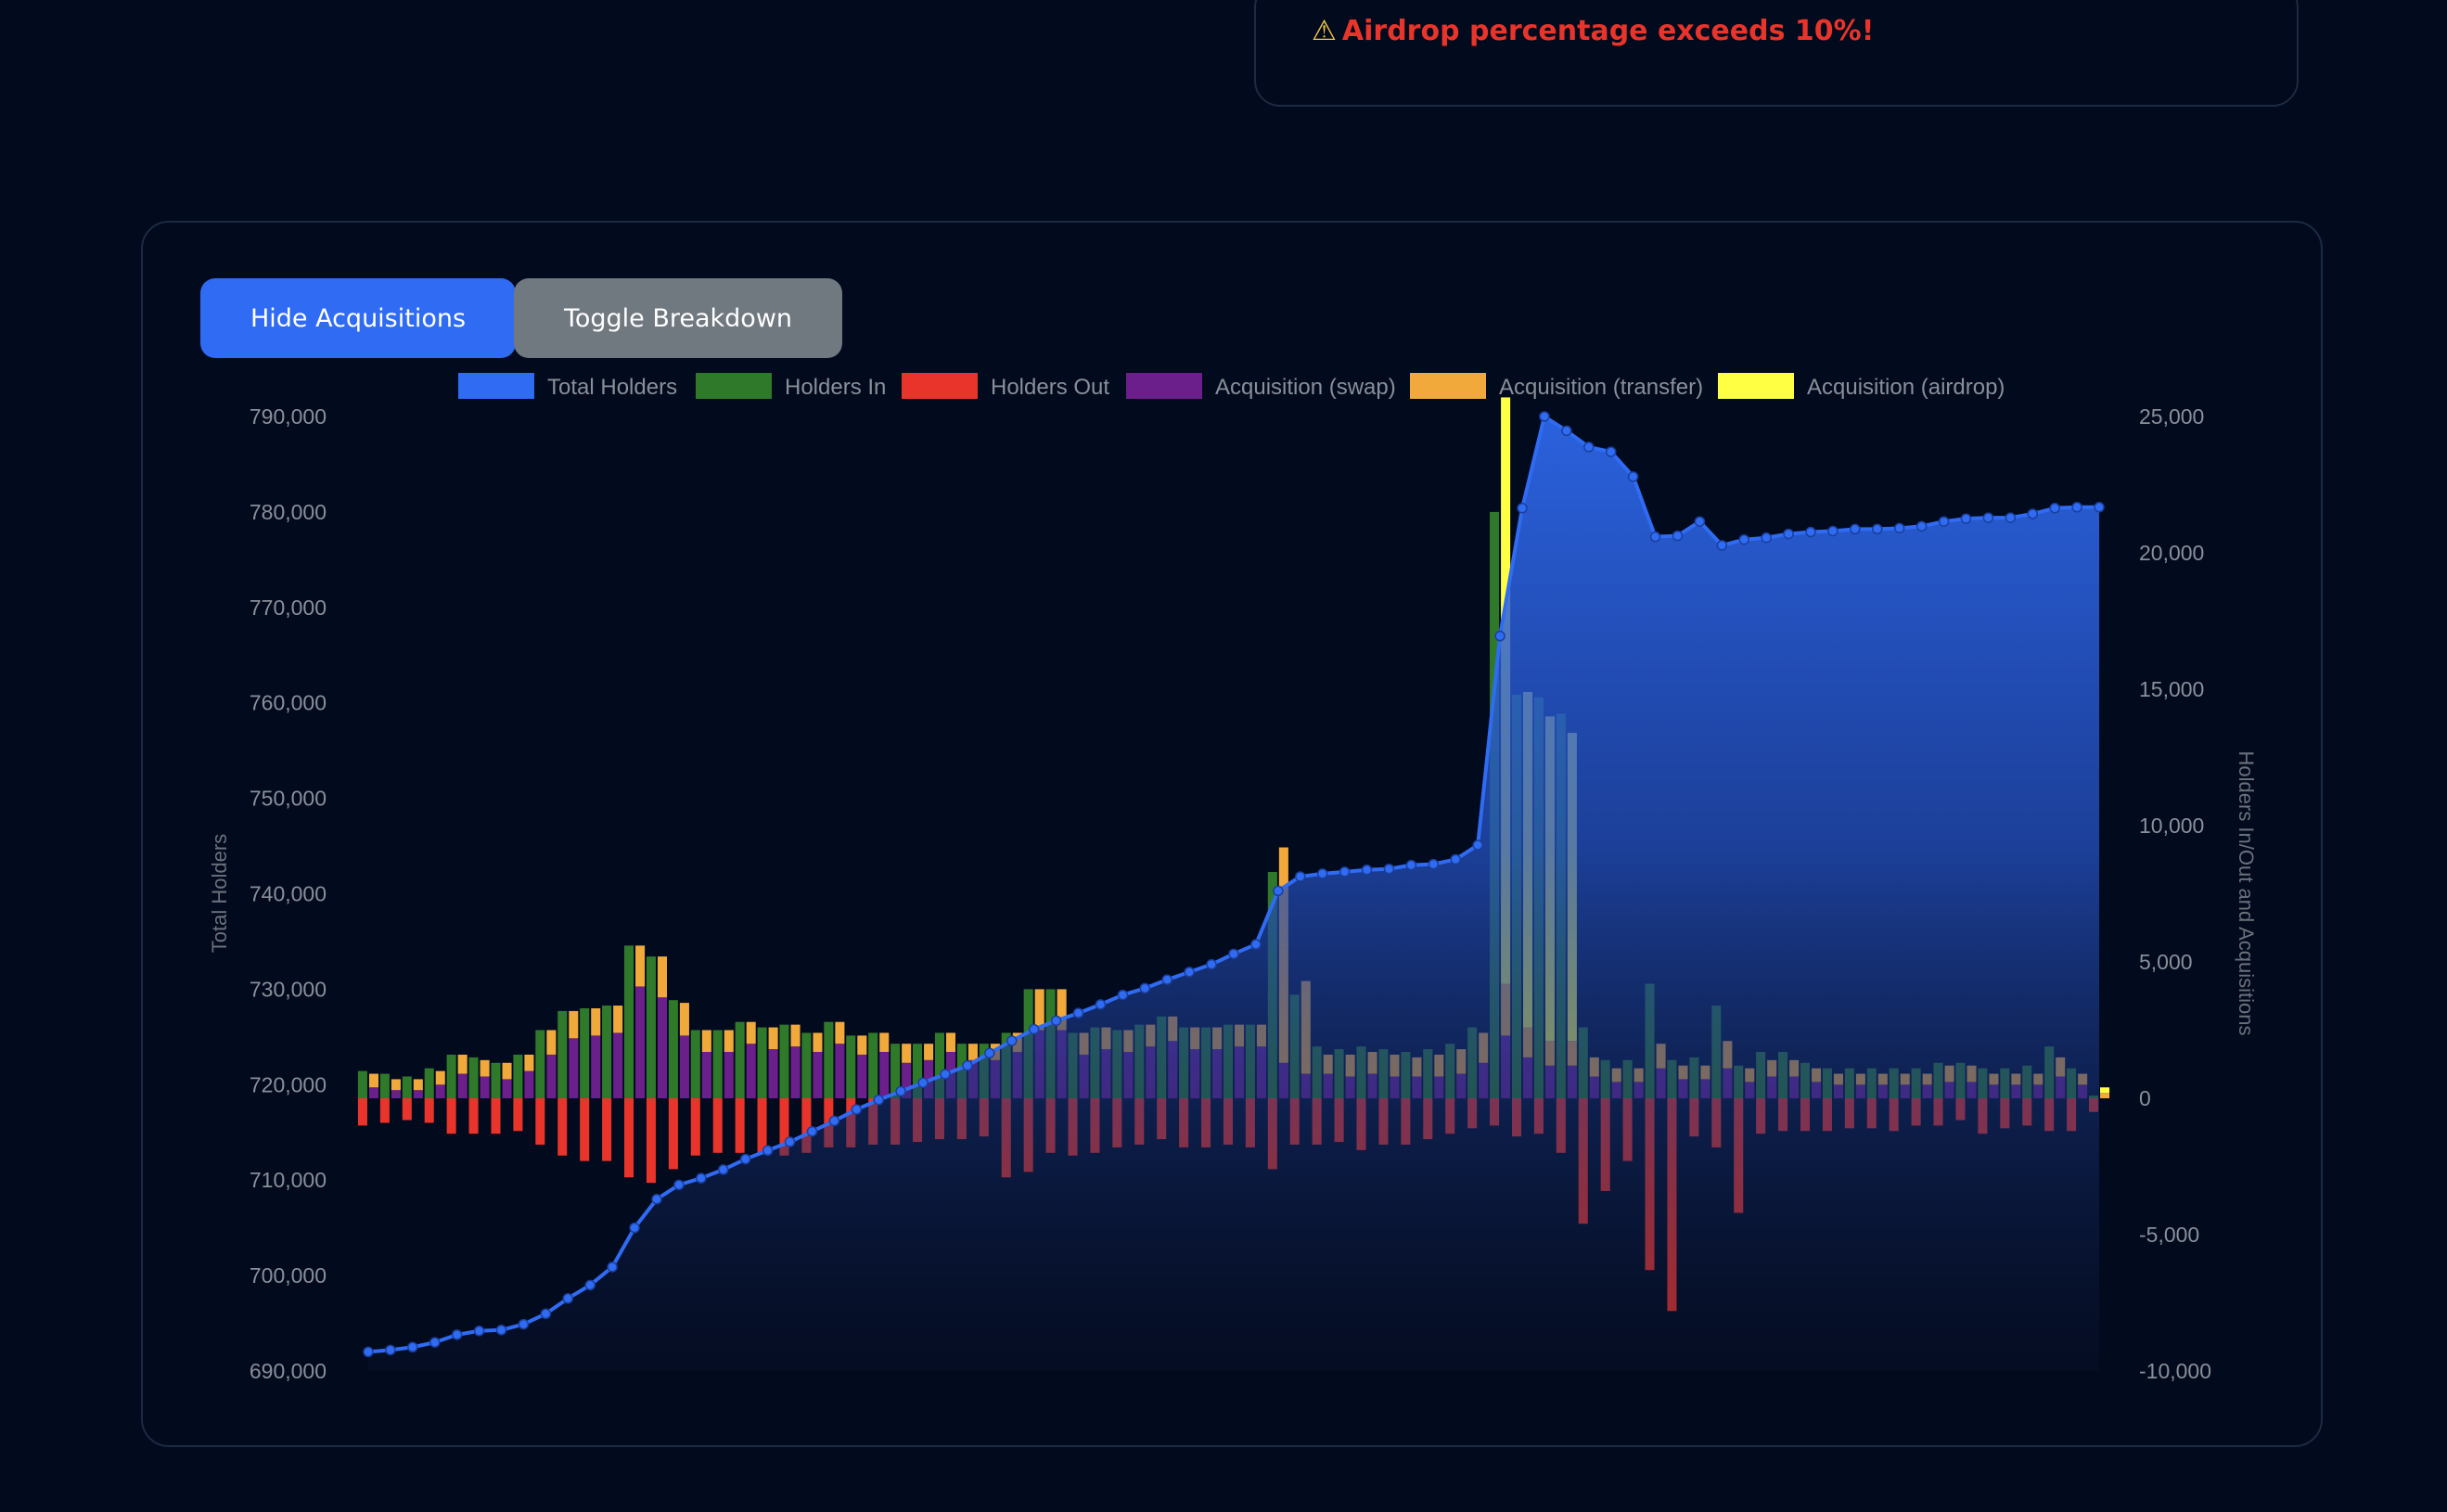  What do you see at coordinates (358, 318) in the screenshot?
I see `hide-acquisitions-button: Hide Acquisitions` at bounding box center [358, 318].